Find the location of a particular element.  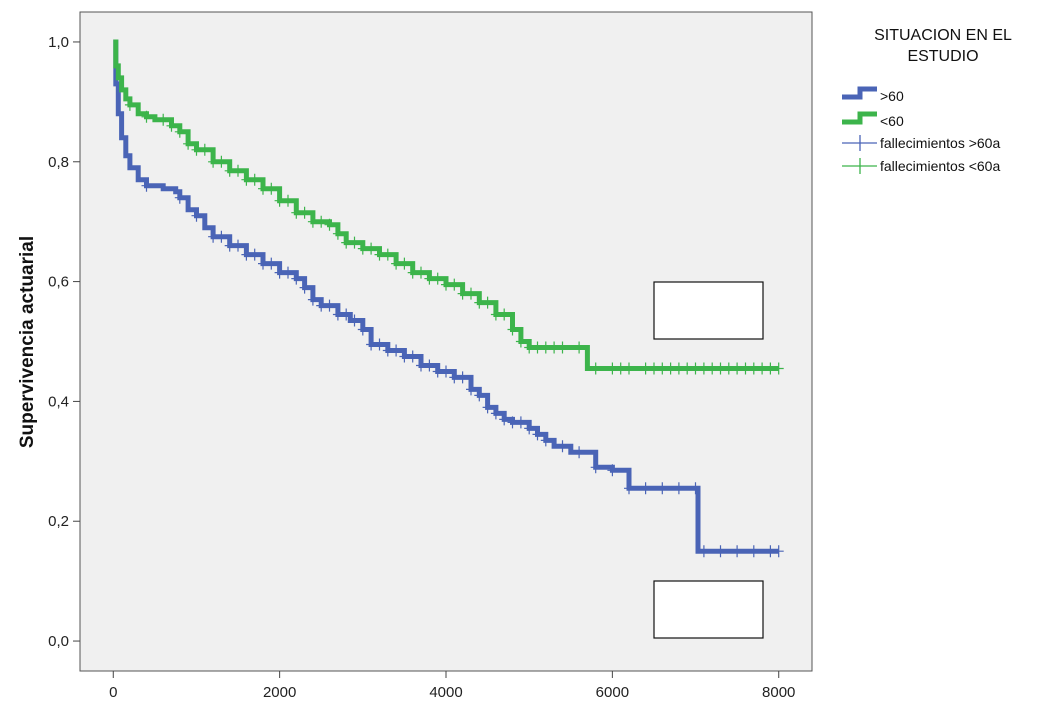

legend-item-under-60: <60 is located at coordinates (873, 120).